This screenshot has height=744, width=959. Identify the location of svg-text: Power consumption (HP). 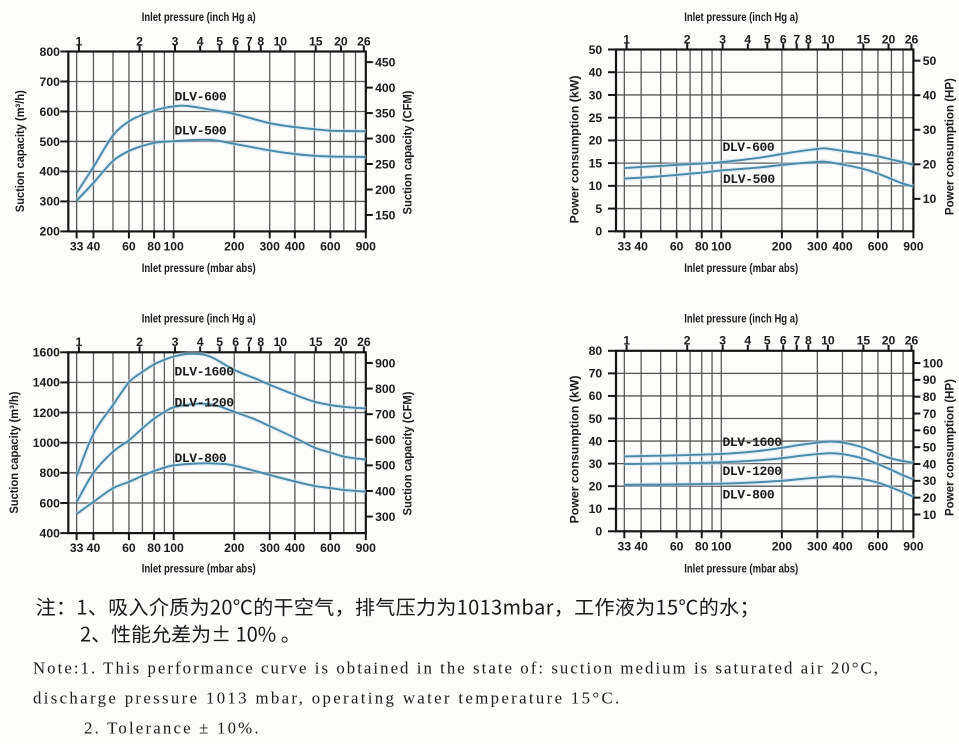
(950, 146).